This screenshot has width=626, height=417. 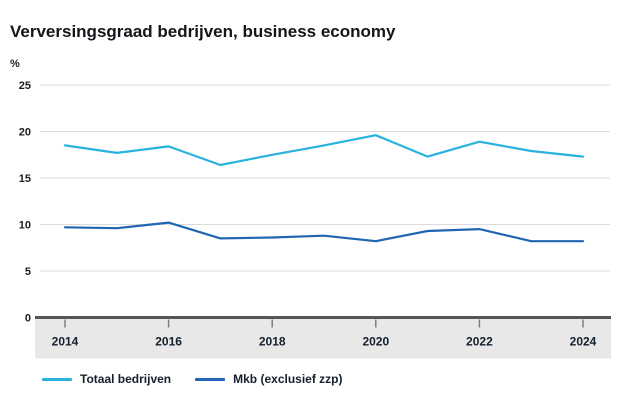 What do you see at coordinates (168, 342) in the screenshot?
I see `x-axis-tick-label: 2016` at bounding box center [168, 342].